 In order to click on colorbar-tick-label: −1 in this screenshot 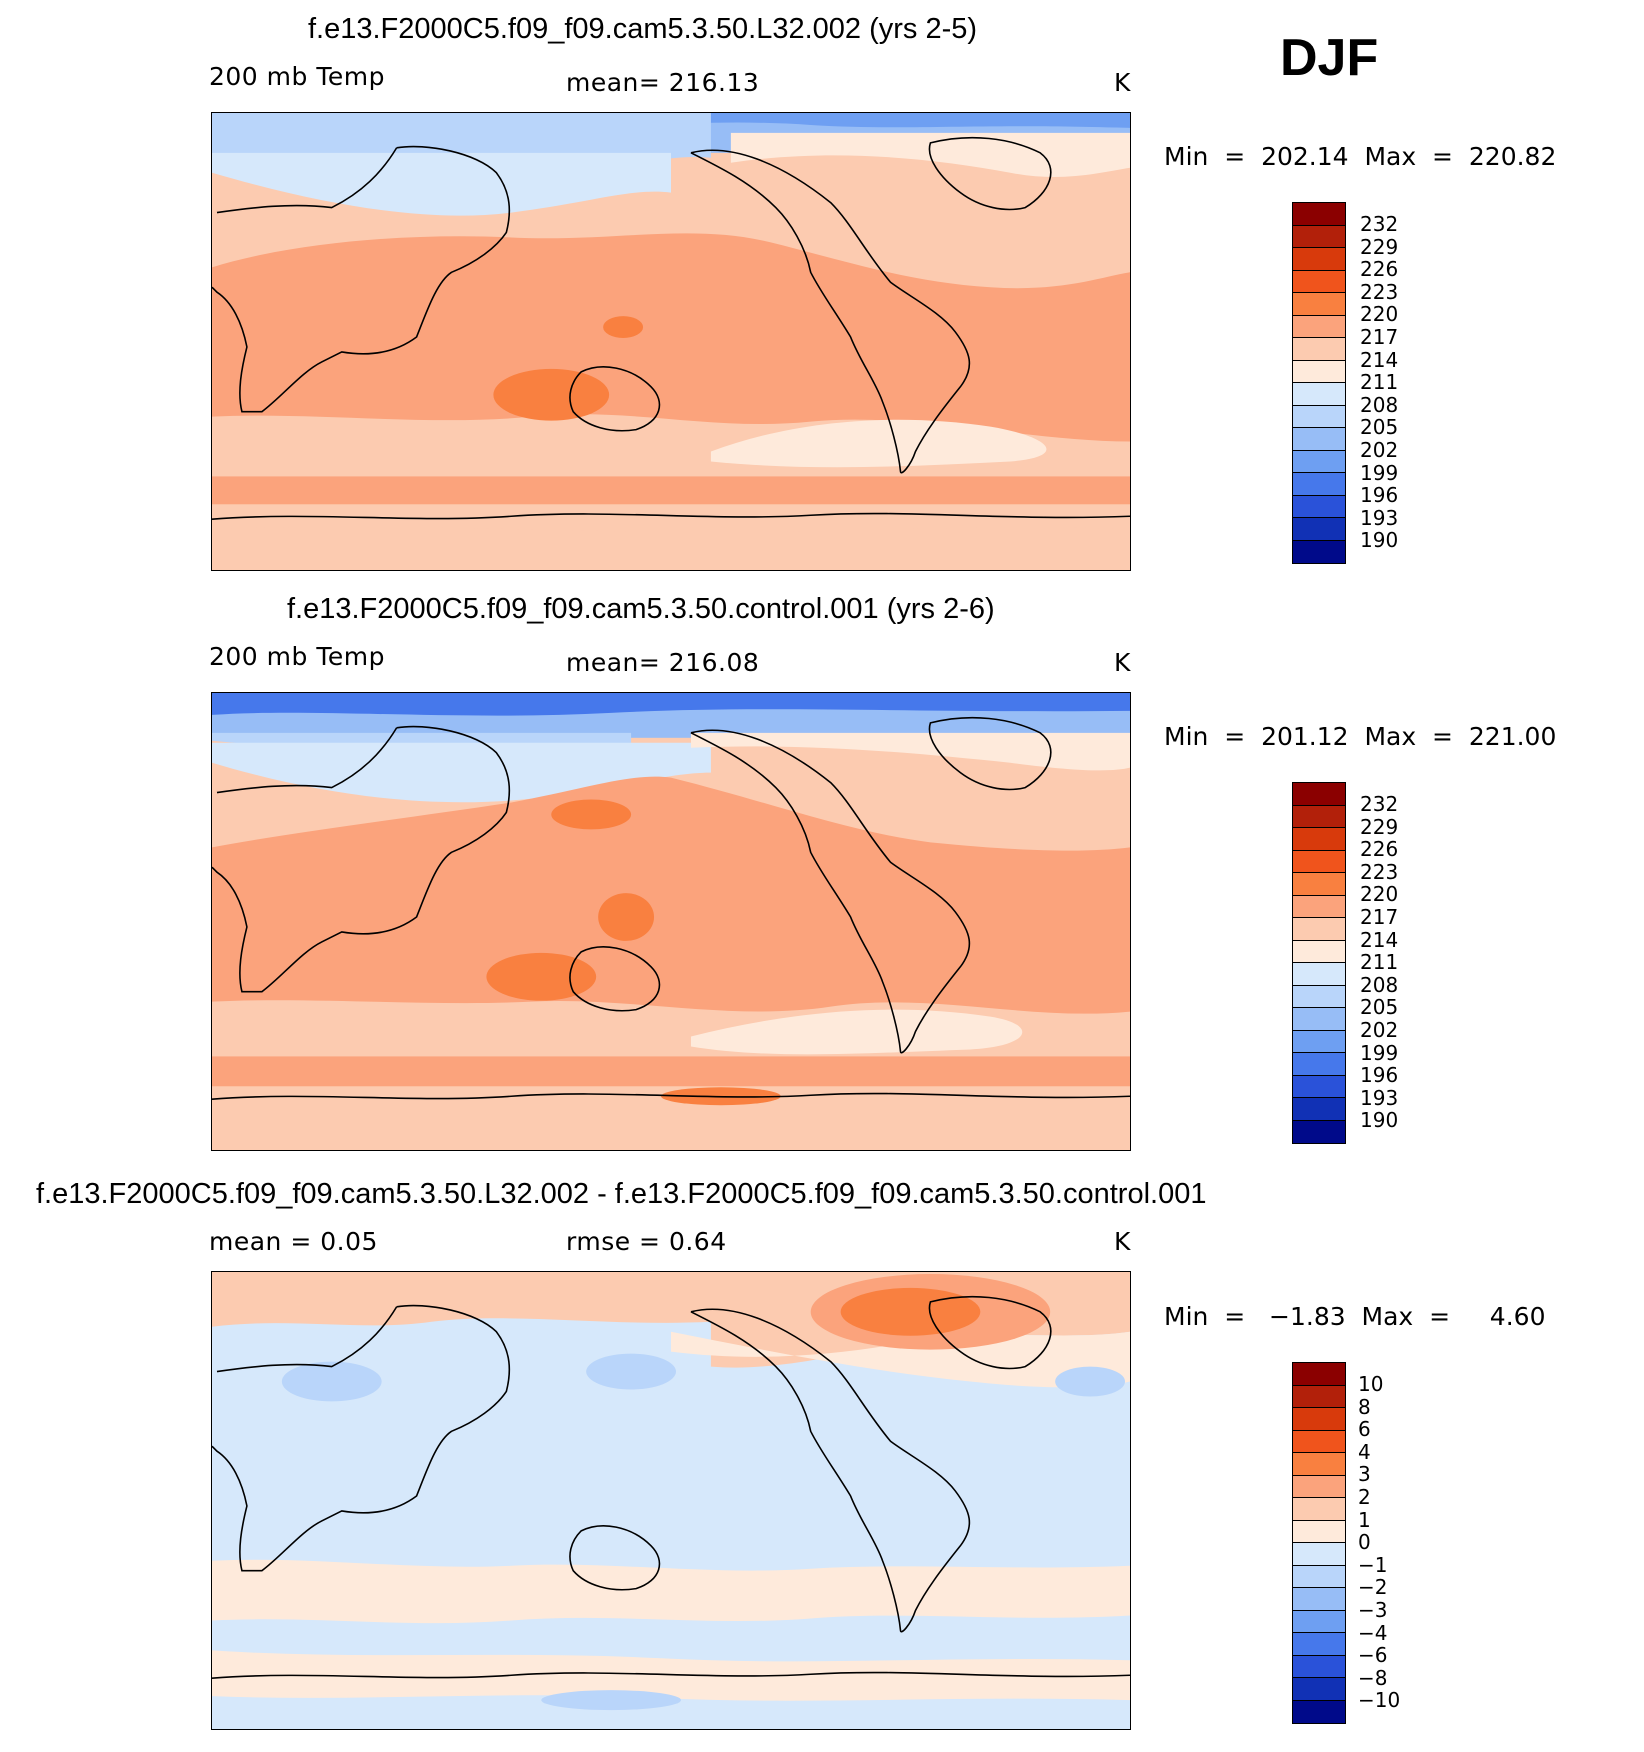, I will do `click(1373, 1564)`.